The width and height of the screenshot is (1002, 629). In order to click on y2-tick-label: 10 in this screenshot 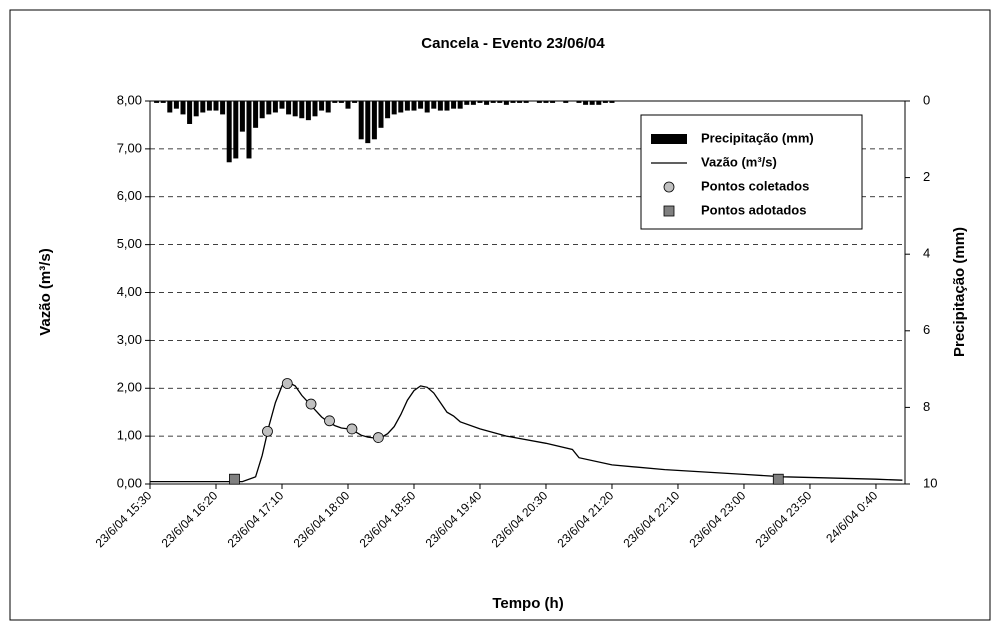, I will do `click(930, 482)`.